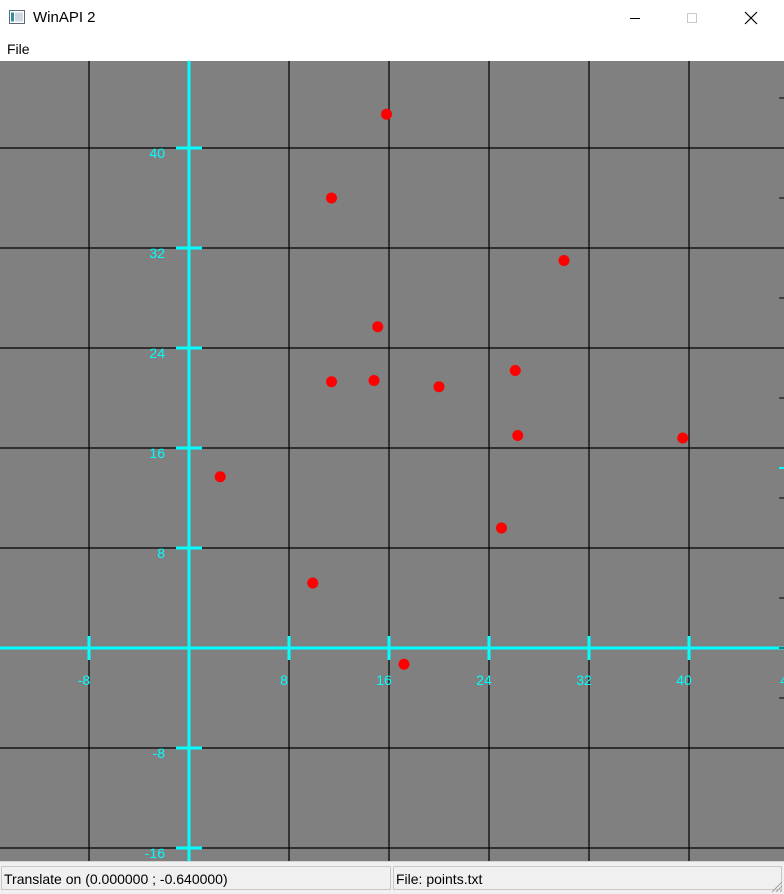 This screenshot has width=784, height=894. I want to click on minimize-icon, so click(635, 18).